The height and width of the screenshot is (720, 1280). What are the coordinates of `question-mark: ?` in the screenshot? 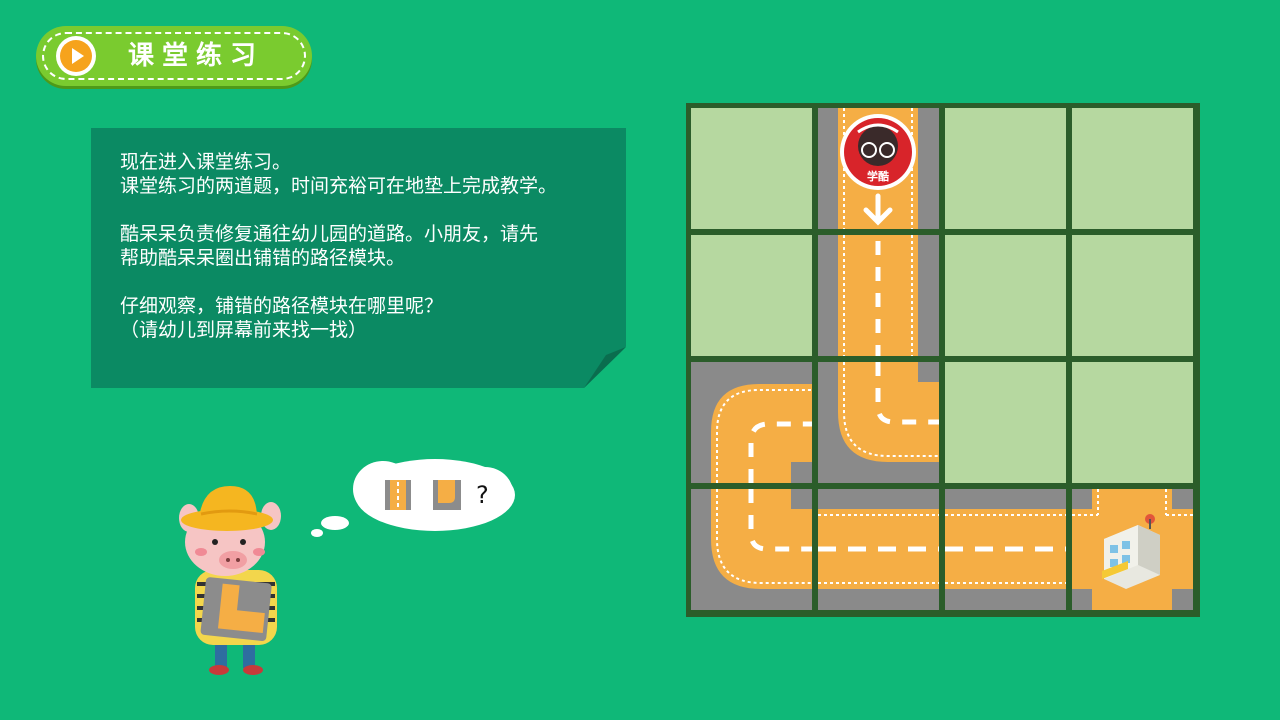 It's located at (482, 495).